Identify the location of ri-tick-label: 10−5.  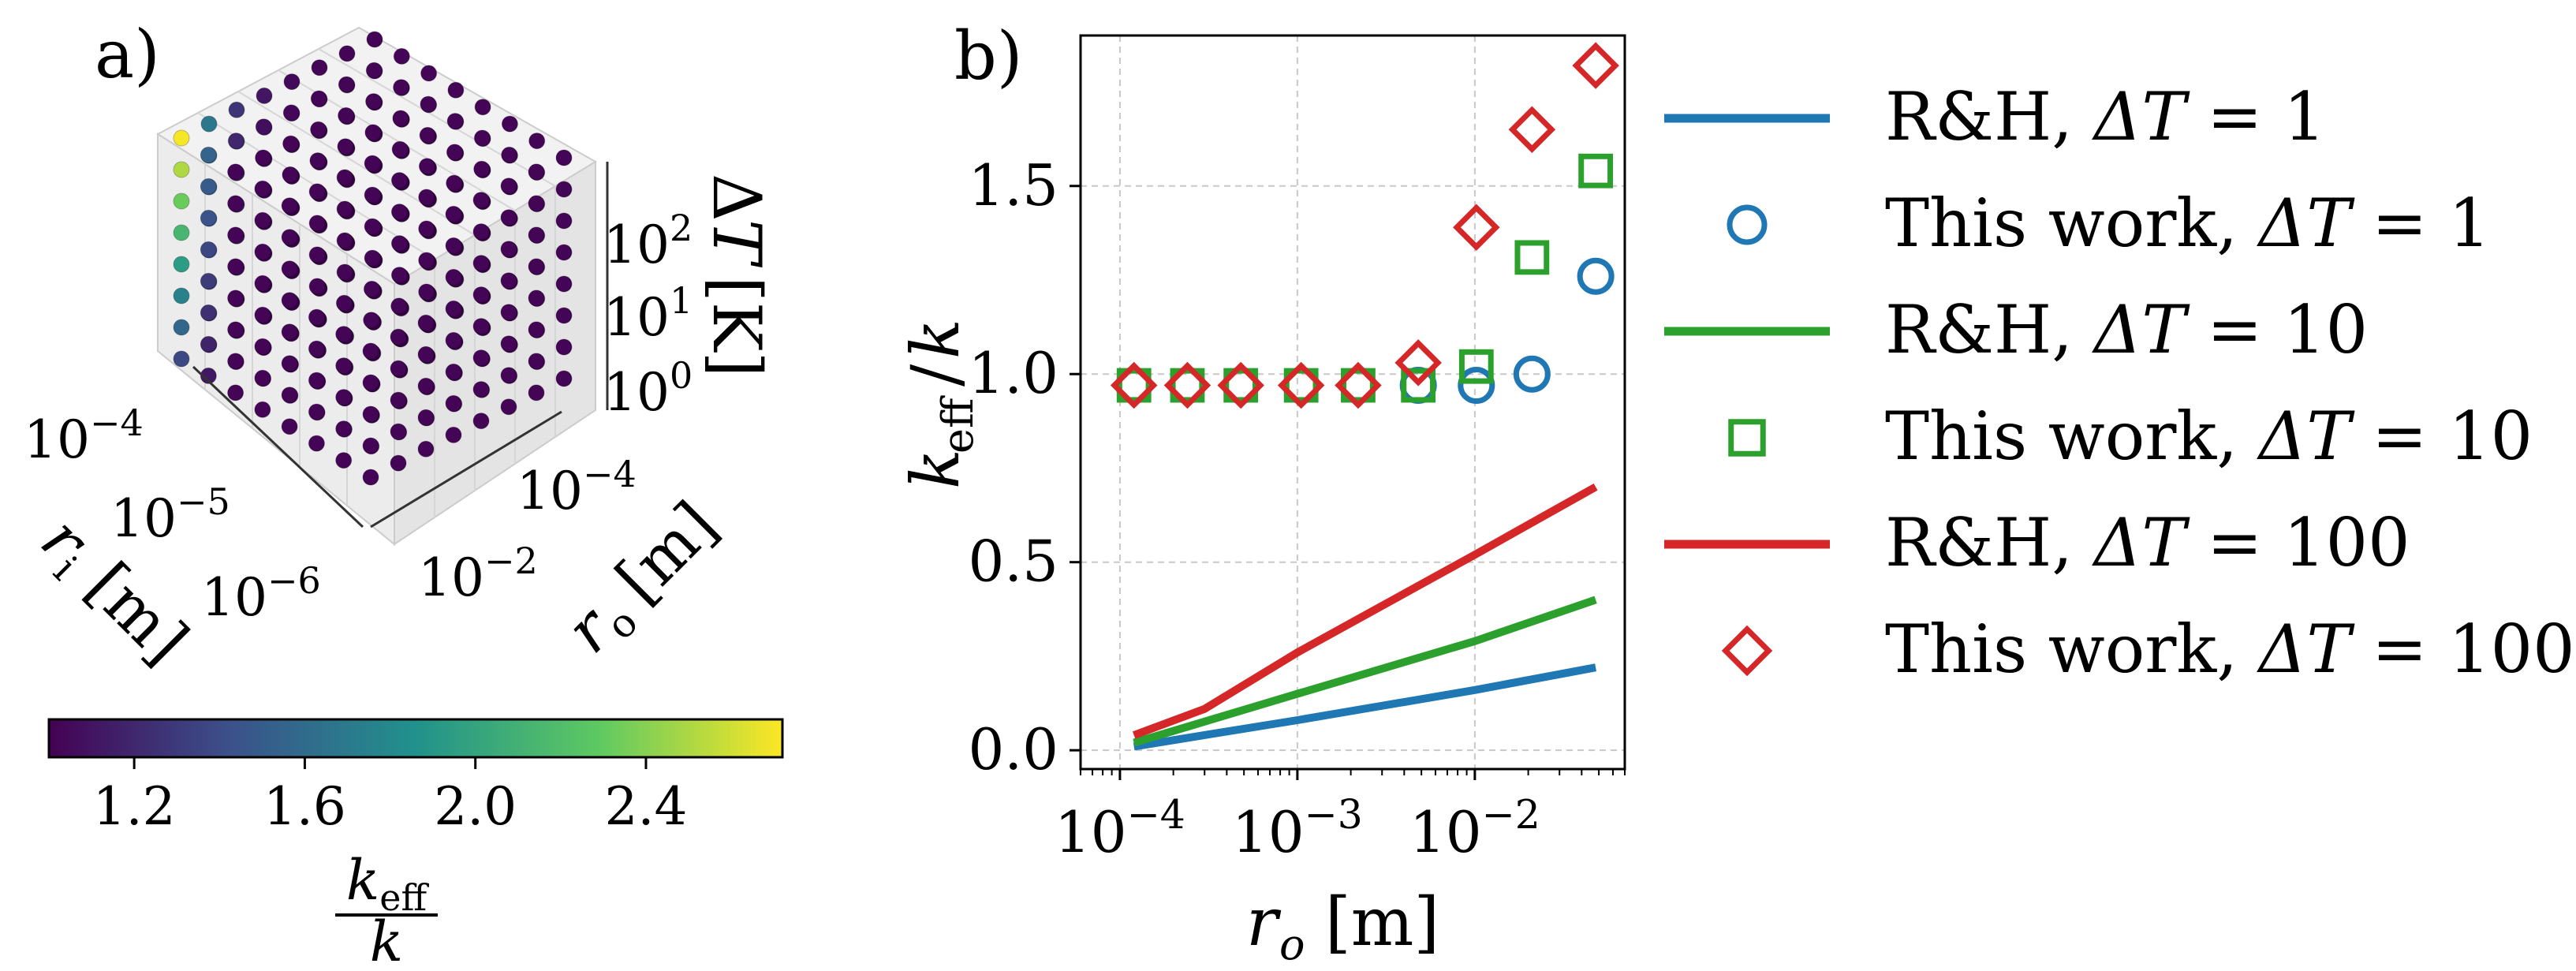
(170, 514).